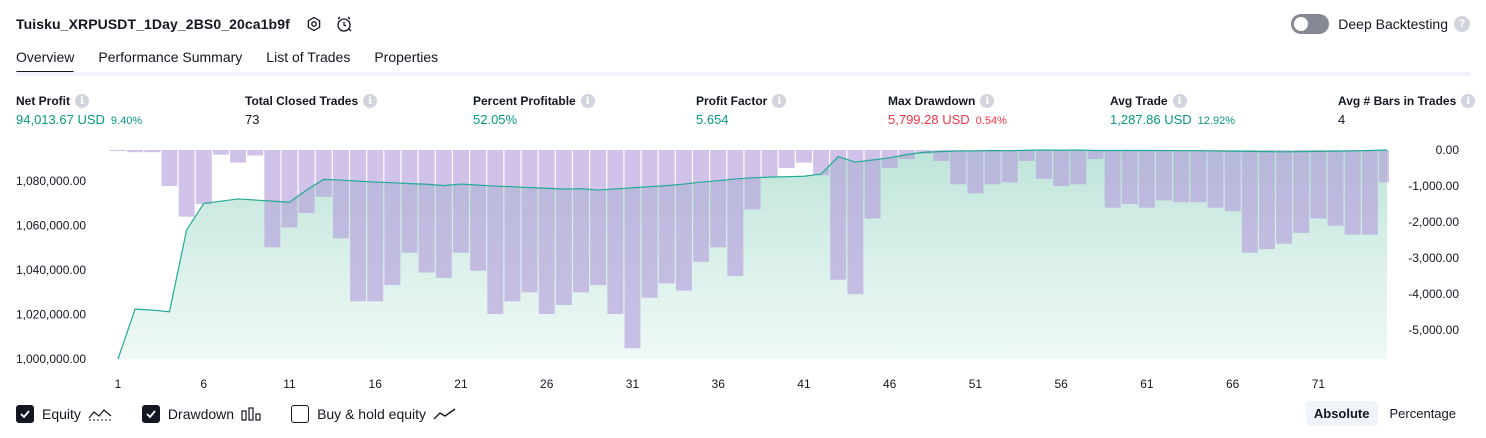  I want to click on help-icon: ?, so click(1462, 24).